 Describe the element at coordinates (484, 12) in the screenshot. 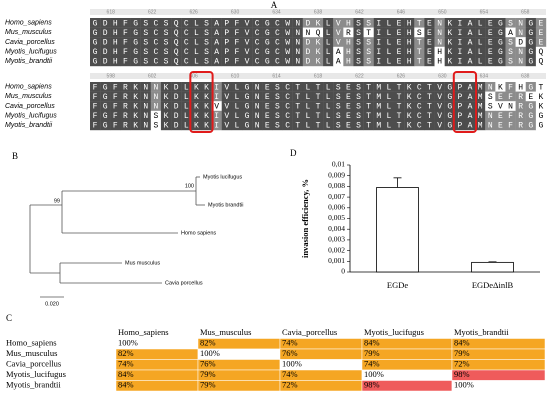

I see `ruler-label: 654` at that location.